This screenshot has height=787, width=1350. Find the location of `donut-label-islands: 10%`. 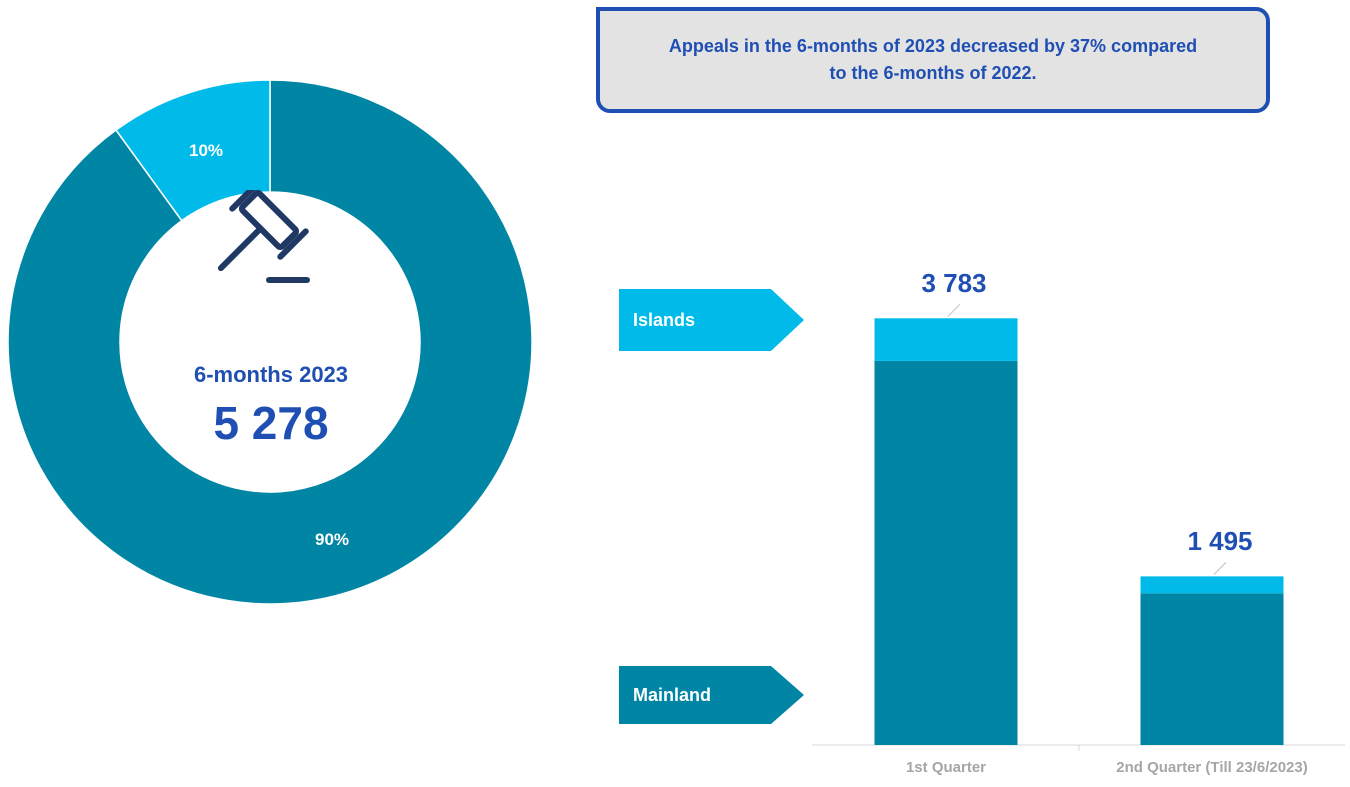

donut-label-islands: 10% is located at coordinates (206, 150).